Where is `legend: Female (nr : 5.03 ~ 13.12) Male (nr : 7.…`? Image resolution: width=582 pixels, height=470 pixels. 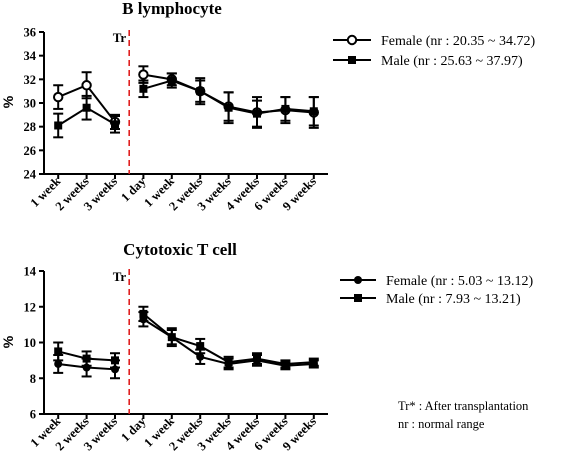
legend: Female (nr : 5.03 ~ 13.12) Male (nr : 7.… is located at coordinates (436, 290).